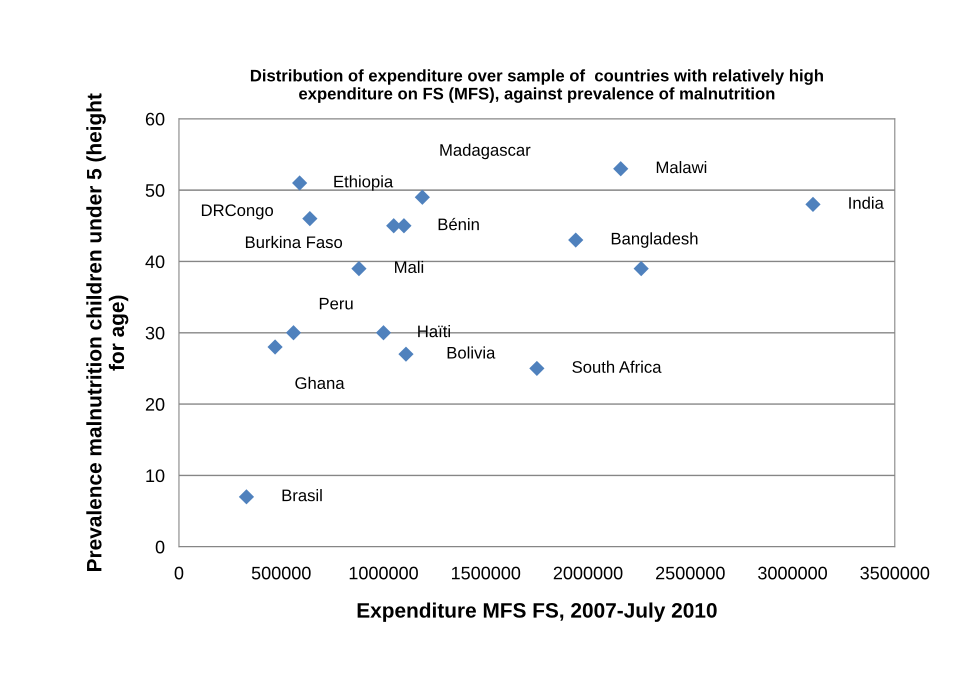 The height and width of the screenshot is (675, 957). I want to click on annotation: Peru, so click(336, 304).